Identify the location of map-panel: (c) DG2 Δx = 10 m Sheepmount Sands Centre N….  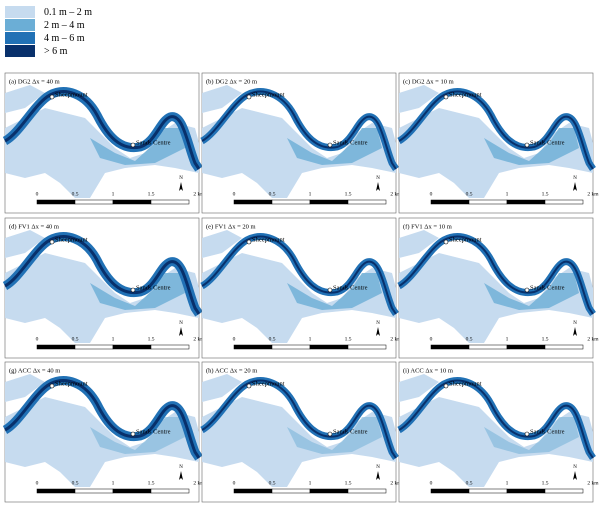
(498, 143).